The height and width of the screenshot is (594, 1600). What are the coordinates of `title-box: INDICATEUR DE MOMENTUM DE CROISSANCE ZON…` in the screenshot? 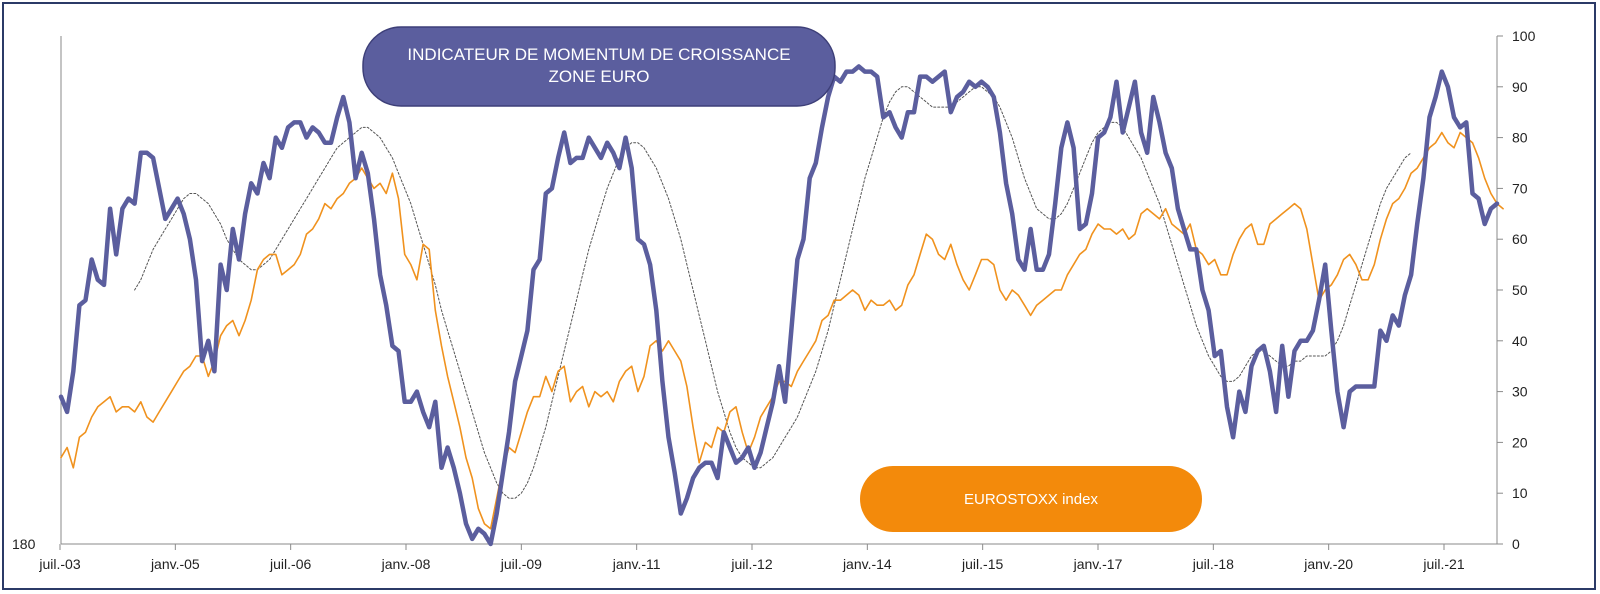 It's located at (599, 66).